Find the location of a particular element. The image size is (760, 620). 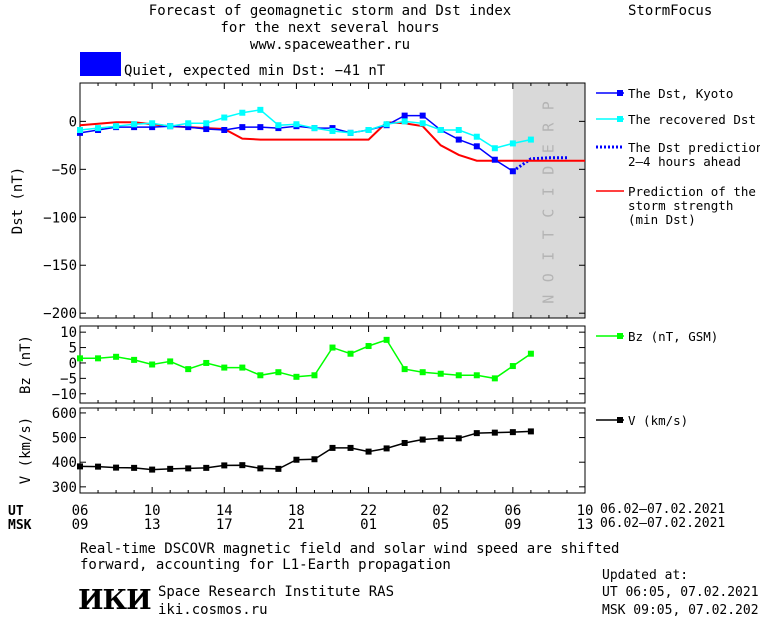

msk-tick-label: 05 is located at coordinates (440, 525).